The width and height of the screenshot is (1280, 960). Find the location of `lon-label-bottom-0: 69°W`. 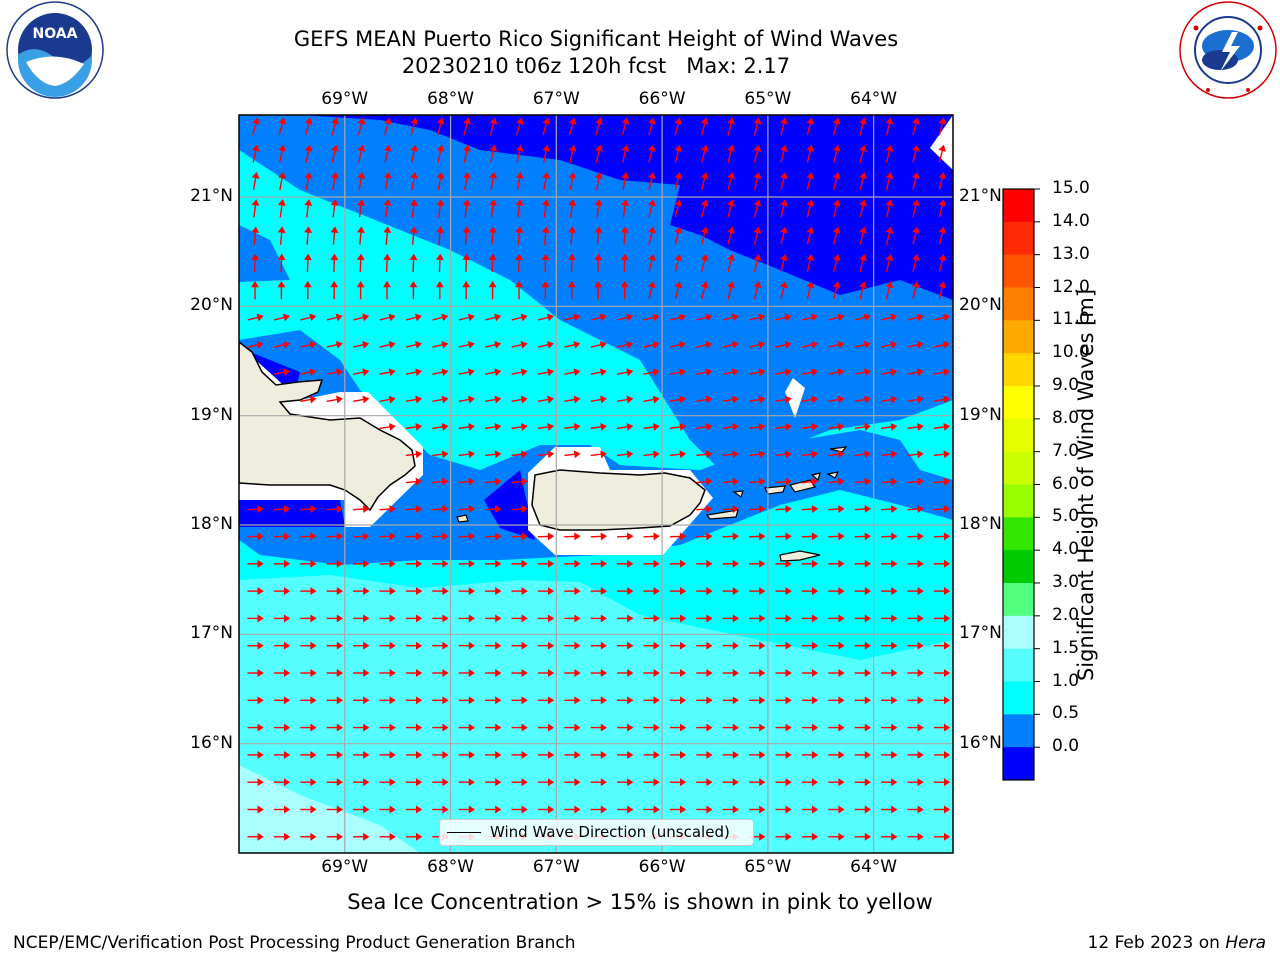

lon-label-bottom-0: 69°W is located at coordinates (345, 867).